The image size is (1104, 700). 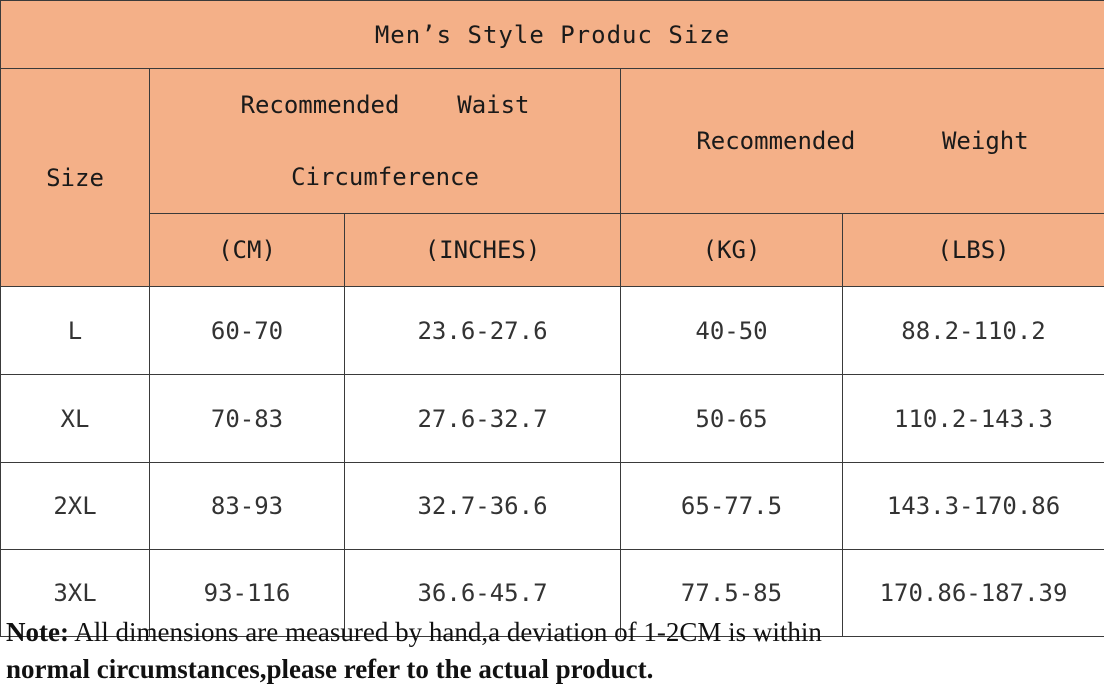 I want to click on table-title: Men’s Style Produc Size, so click(x=552, y=34).